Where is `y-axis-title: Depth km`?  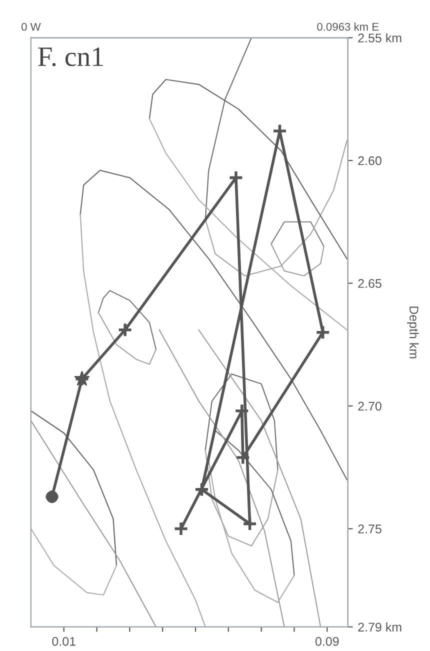
y-axis-title: Depth km is located at coordinates (413, 332).